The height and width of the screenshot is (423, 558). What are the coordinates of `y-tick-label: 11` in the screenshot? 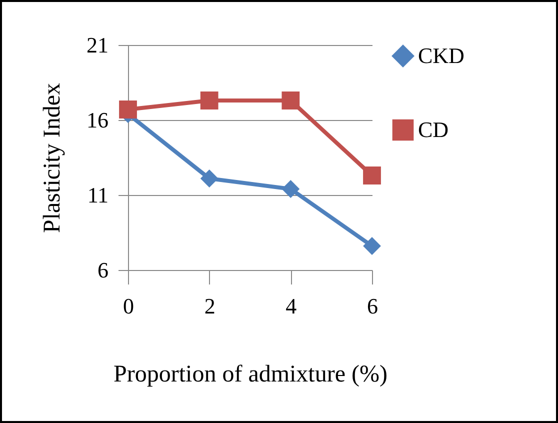 It's located at (97, 195).